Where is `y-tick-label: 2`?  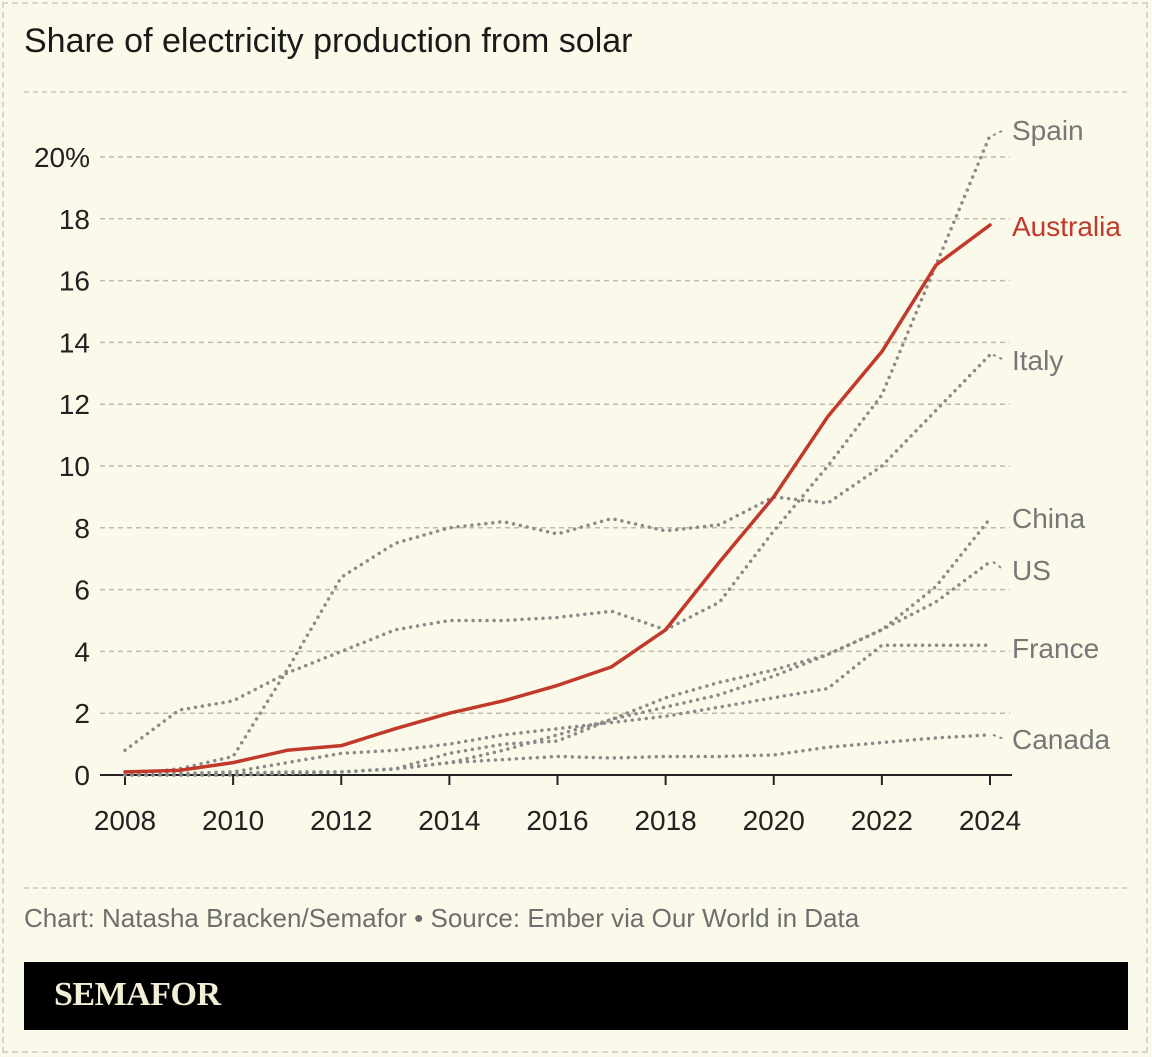 y-tick-label: 2 is located at coordinates (82, 713).